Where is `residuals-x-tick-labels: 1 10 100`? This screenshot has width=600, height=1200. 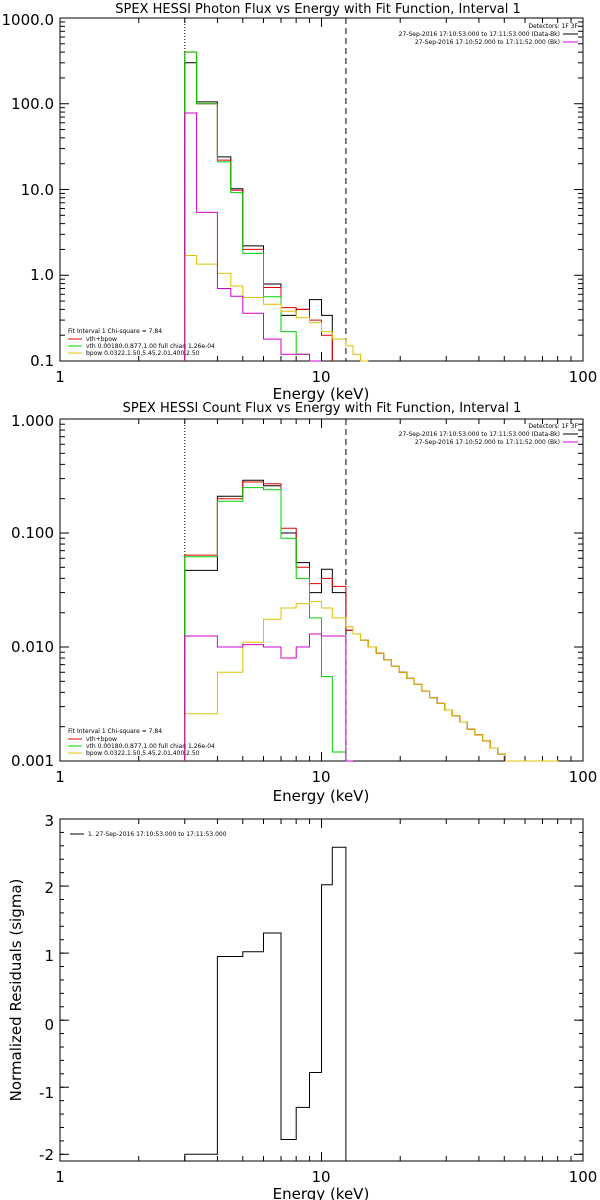
residuals-x-tick-labels: 1 10 100 is located at coordinates (326, 1177).